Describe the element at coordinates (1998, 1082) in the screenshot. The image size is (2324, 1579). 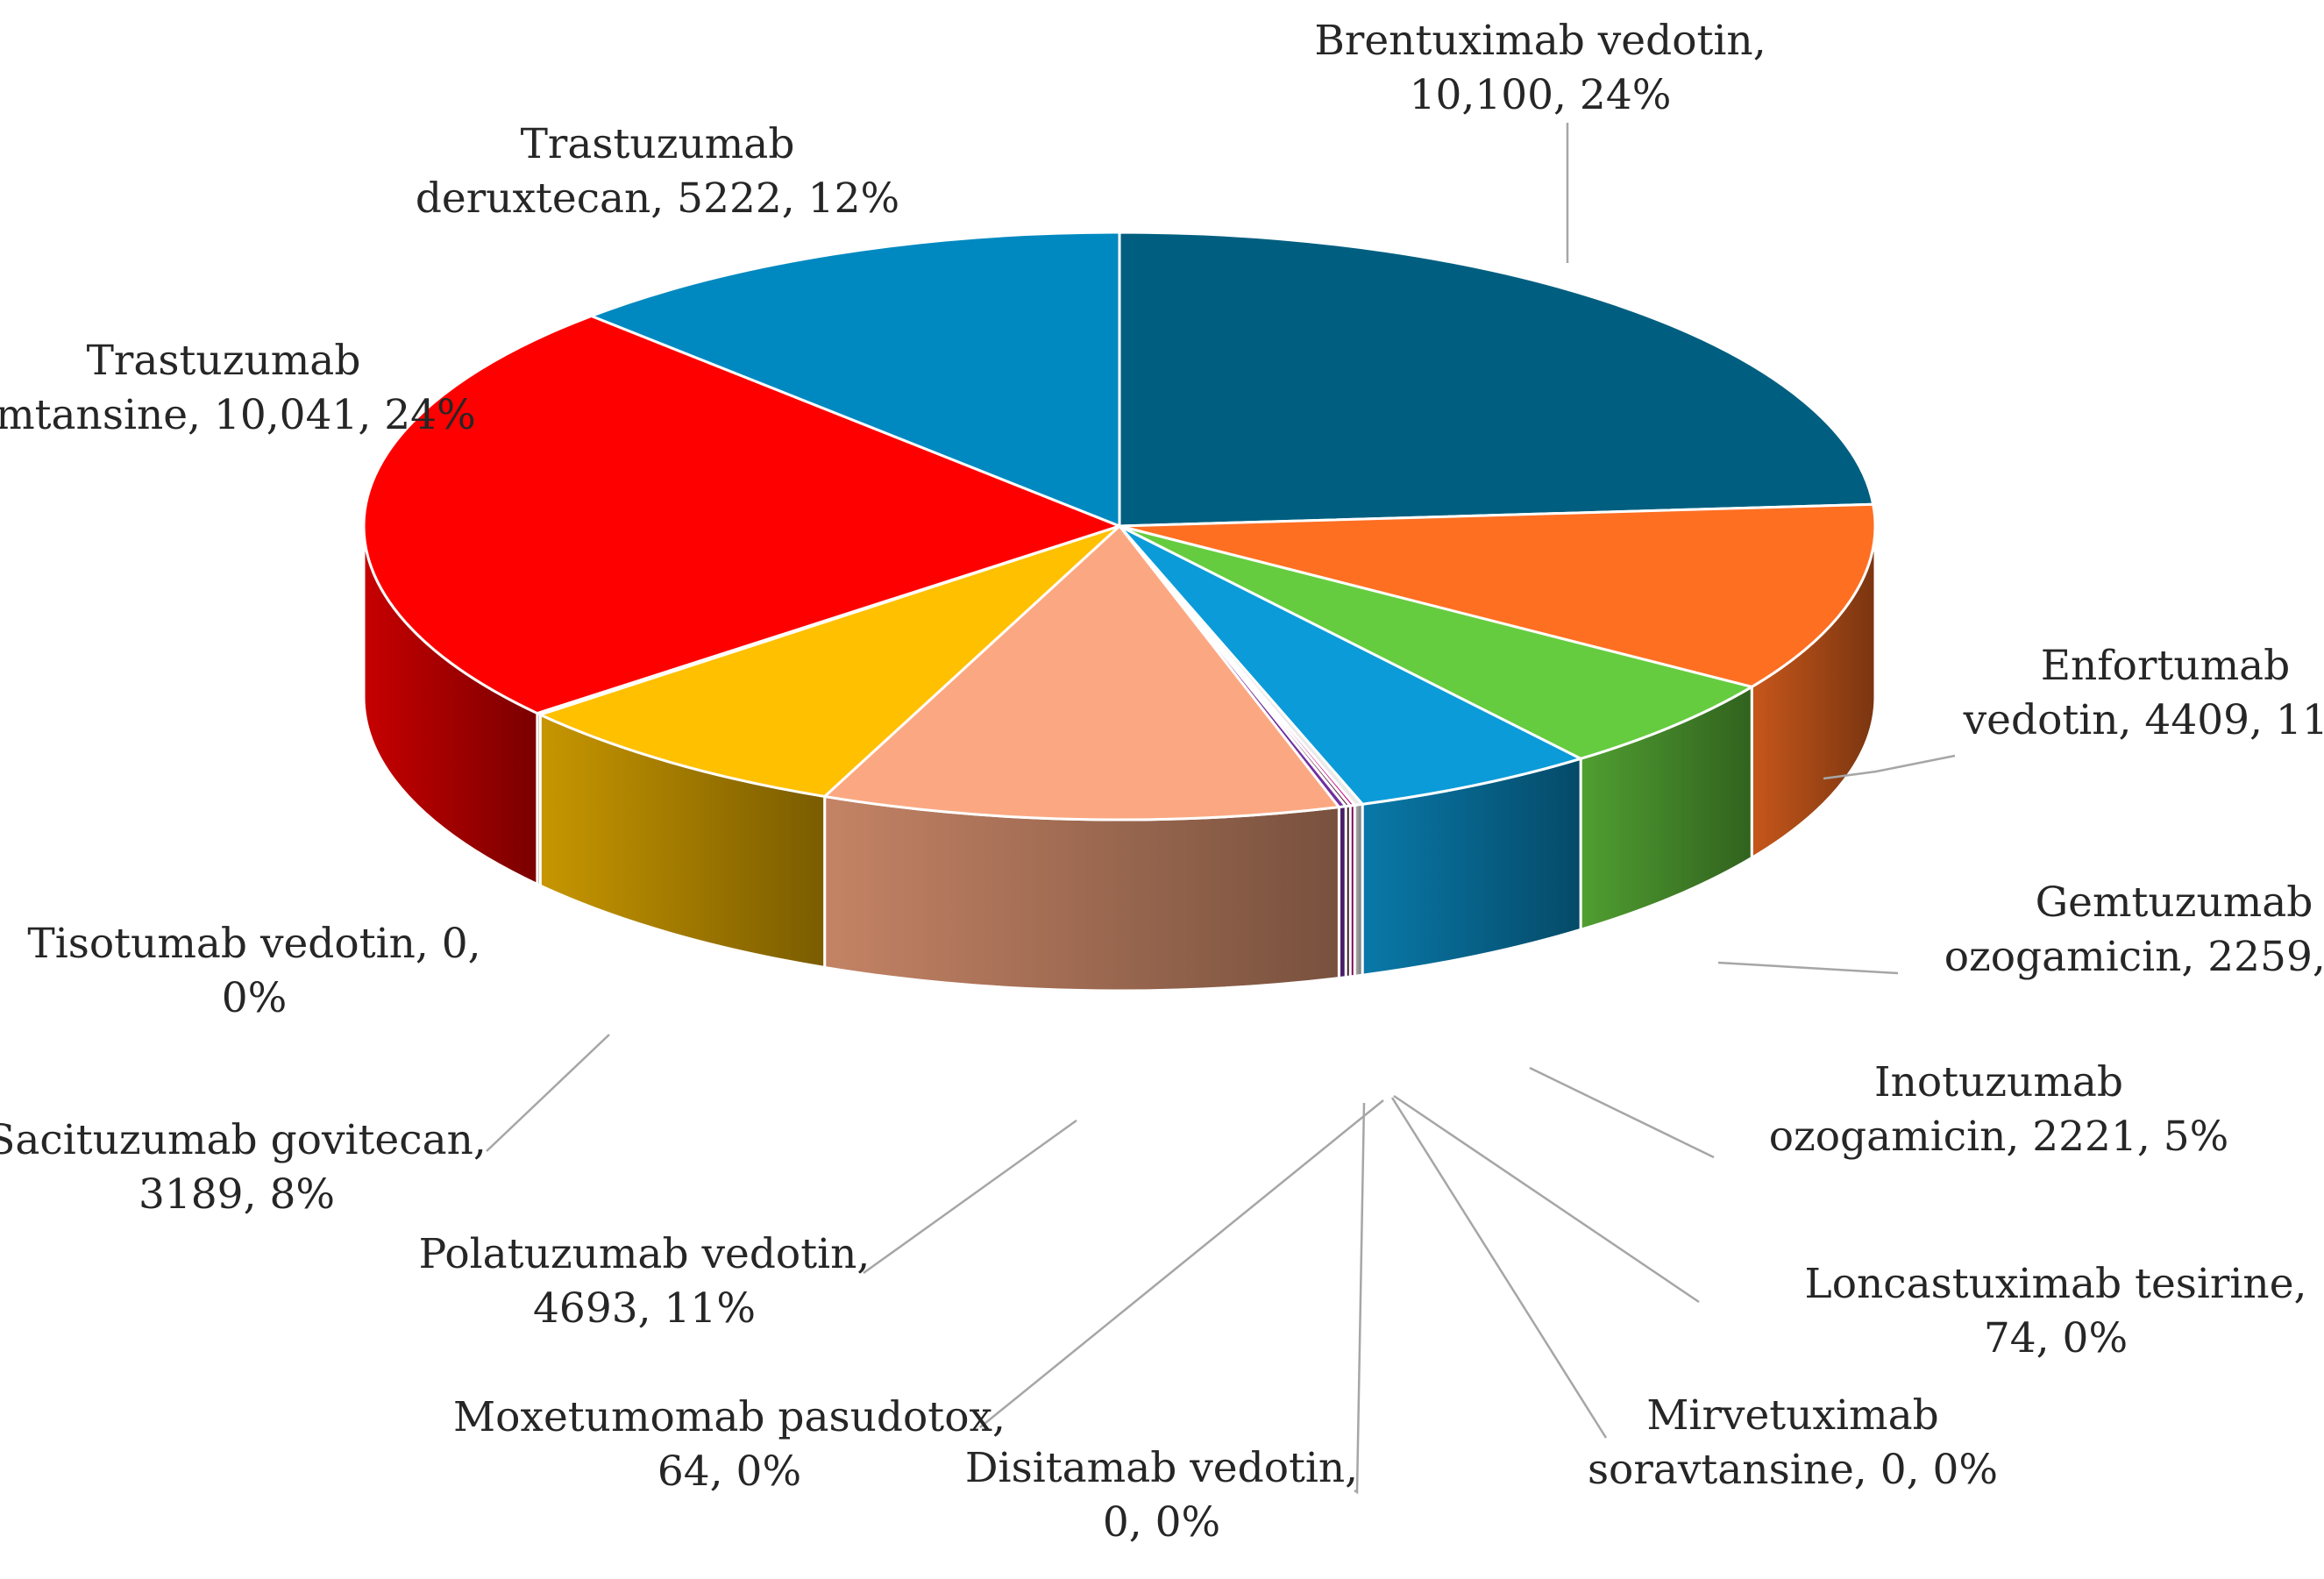
I see `data-label-line: Inotuzumab` at that location.